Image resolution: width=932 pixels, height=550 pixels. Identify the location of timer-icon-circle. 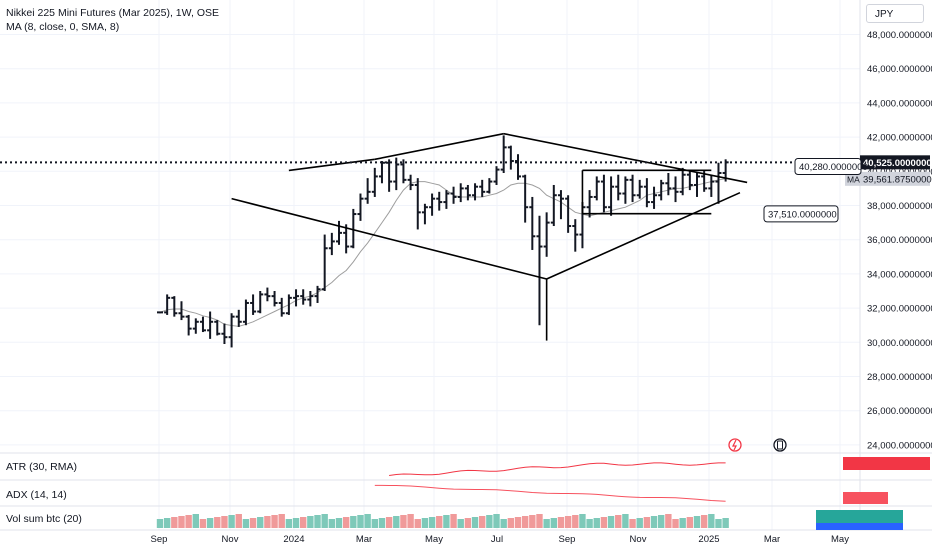
(780, 445).